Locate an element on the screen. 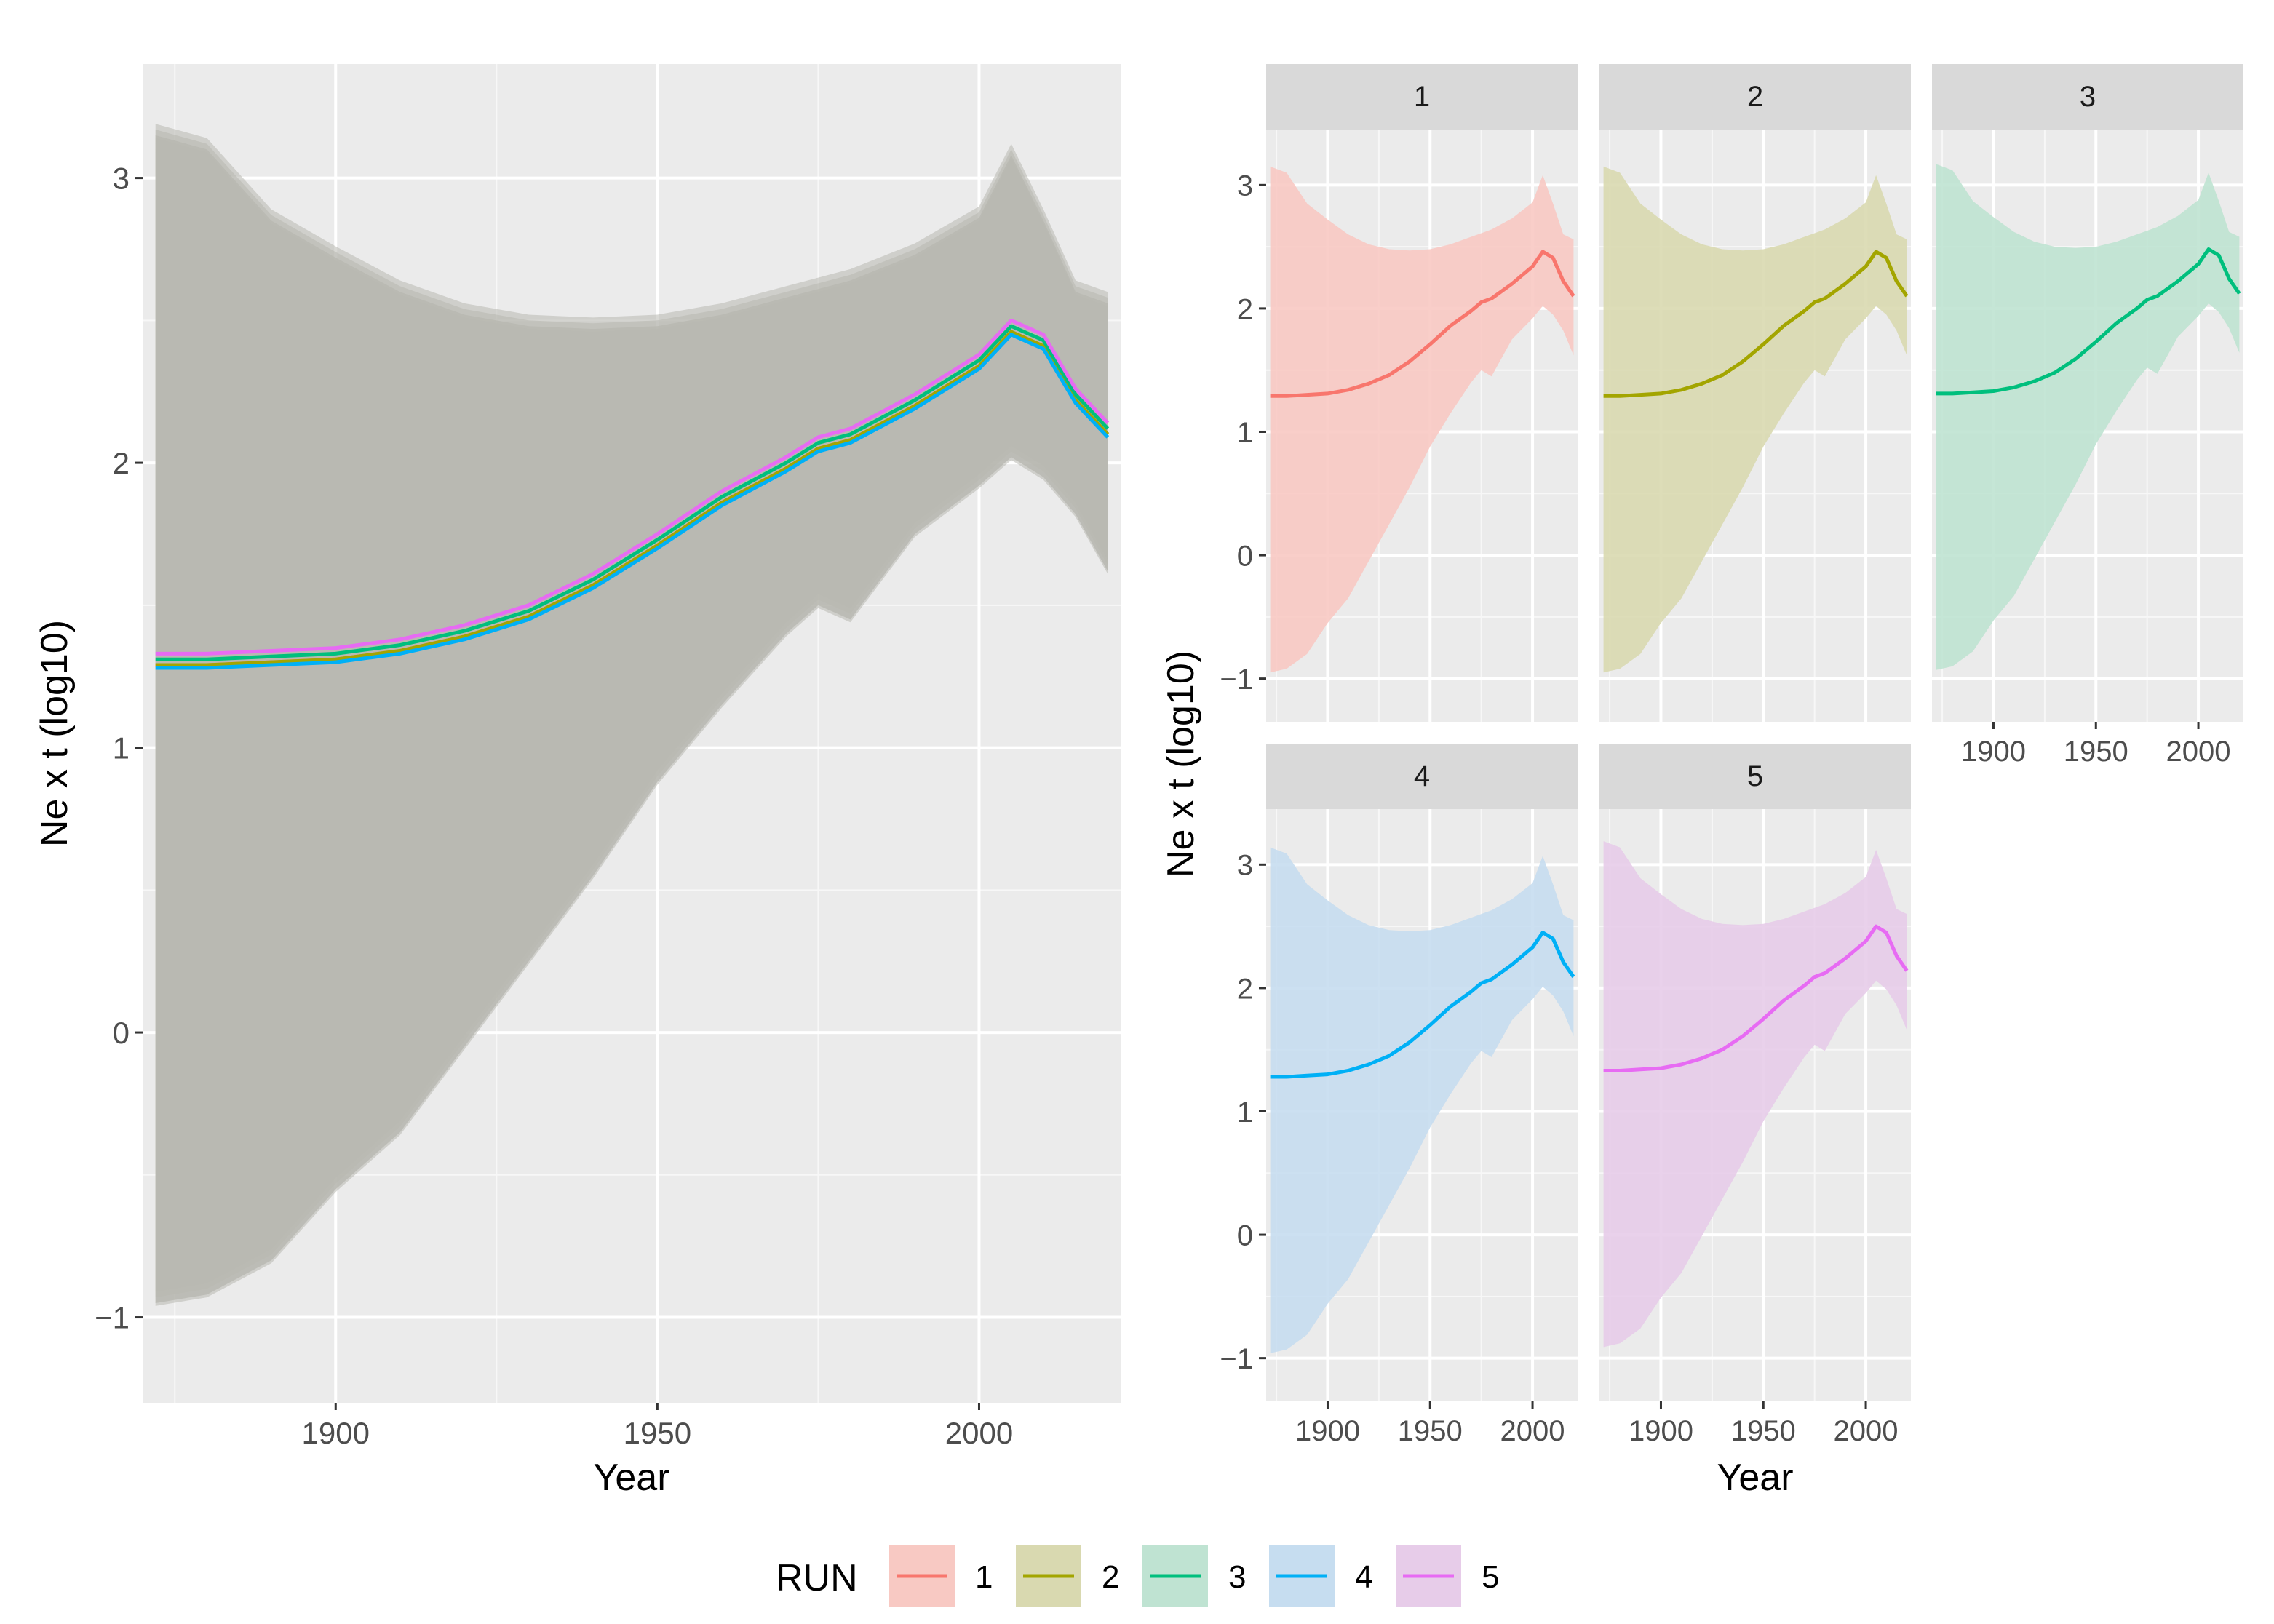 This screenshot has width=2274, height=1624. facet-4-xtick-label: 1950 is located at coordinates (1430, 1431).